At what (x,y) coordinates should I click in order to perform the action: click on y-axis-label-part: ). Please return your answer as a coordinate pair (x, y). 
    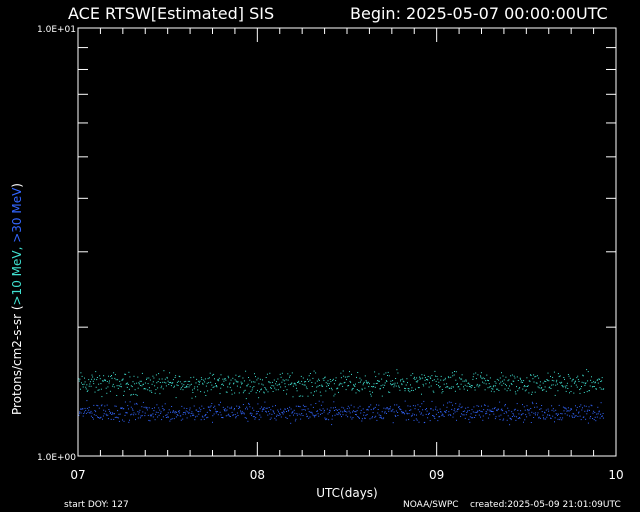
    Looking at the image, I should click on (17, 185).